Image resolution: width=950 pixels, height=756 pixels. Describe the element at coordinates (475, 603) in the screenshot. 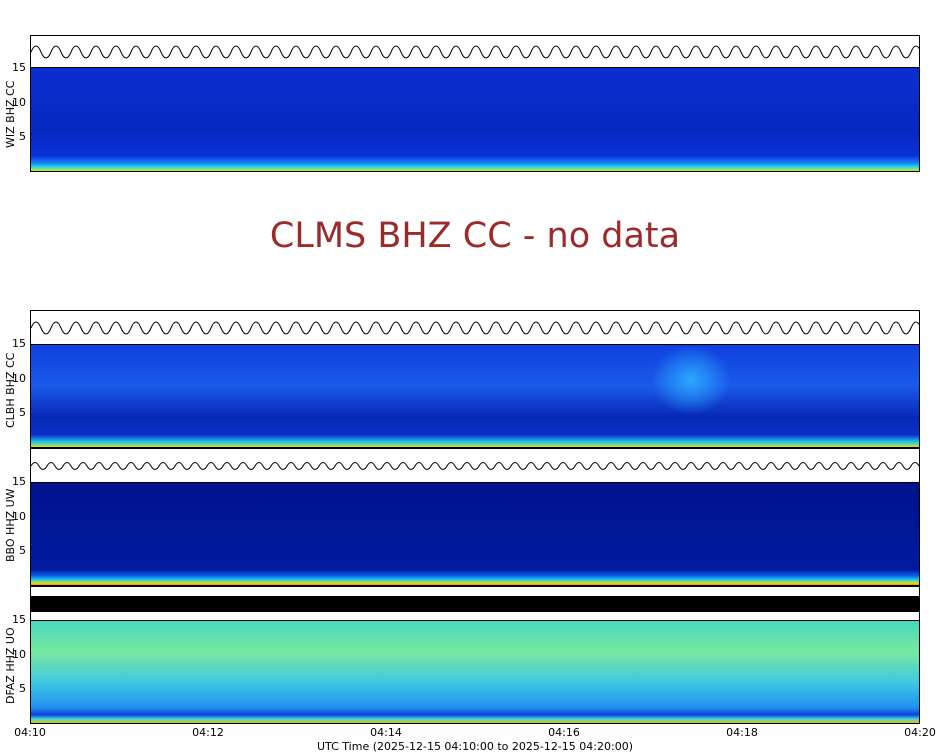

I see `waveform-dfaz` at that location.